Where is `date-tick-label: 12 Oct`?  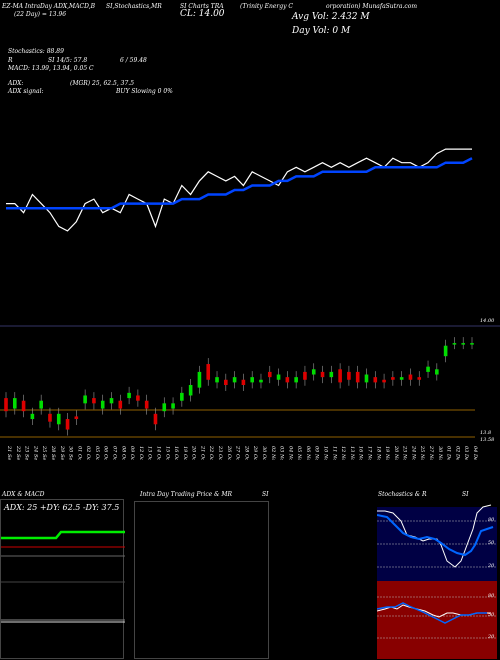
date-tick-label: 12 Oct is located at coordinates (141, 453).